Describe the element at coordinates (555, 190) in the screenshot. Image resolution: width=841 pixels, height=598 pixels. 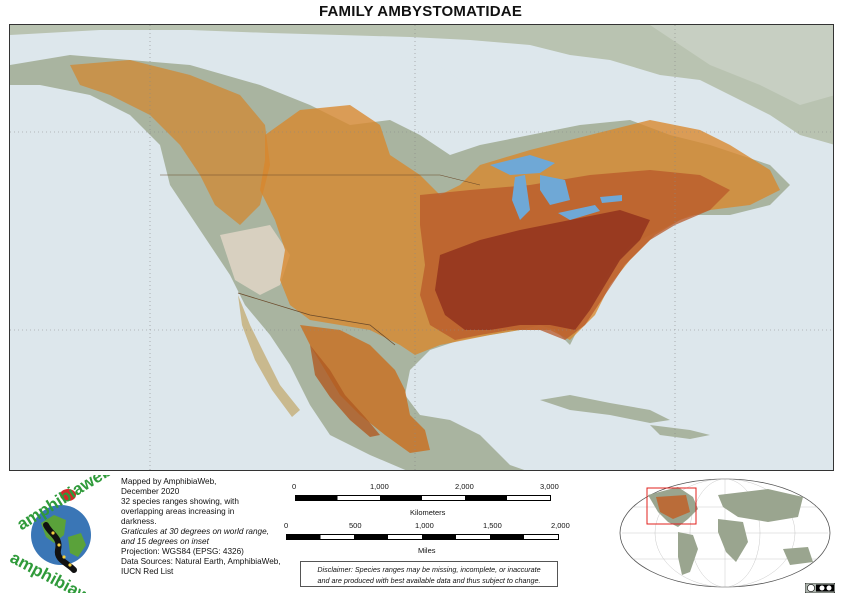
I see `lake-huron` at that location.